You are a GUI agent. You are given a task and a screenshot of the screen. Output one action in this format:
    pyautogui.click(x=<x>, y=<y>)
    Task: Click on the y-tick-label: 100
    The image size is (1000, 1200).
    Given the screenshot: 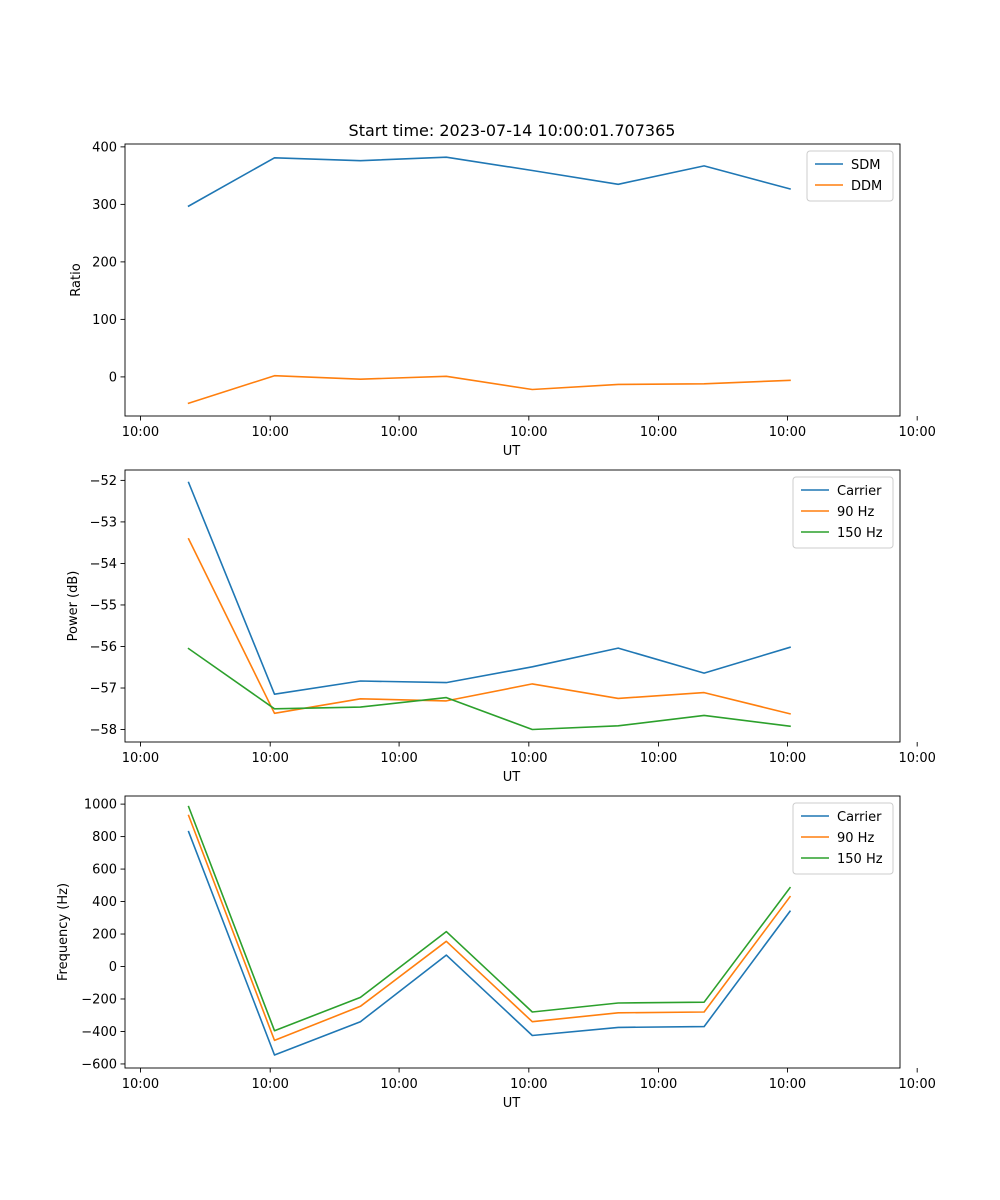 What is the action you would take?
    pyautogui.click(x=104, y=320)
    